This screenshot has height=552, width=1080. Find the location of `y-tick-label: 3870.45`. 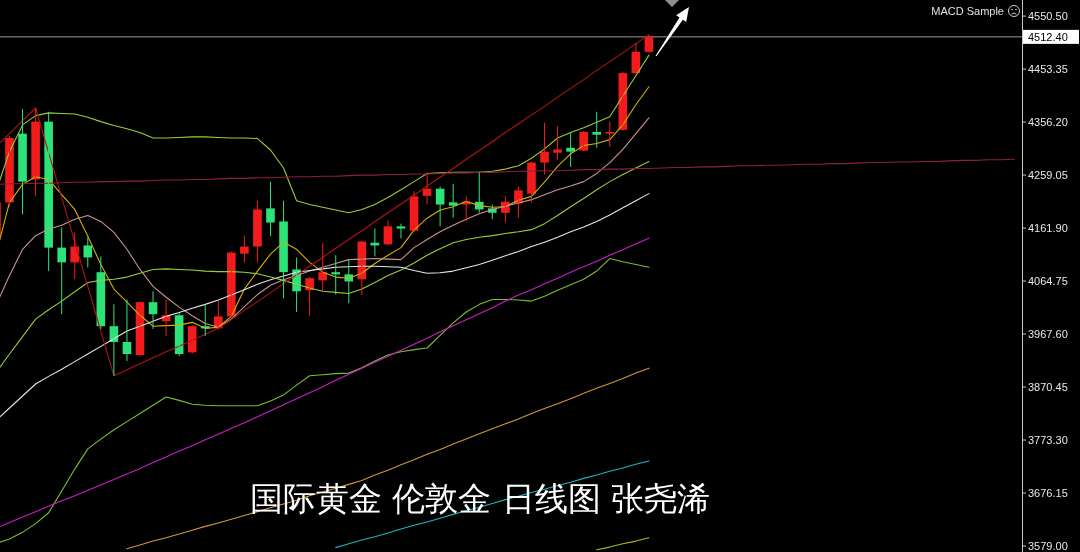

y-tick-label: 3870.45 is located at coordinates (1048, 387).